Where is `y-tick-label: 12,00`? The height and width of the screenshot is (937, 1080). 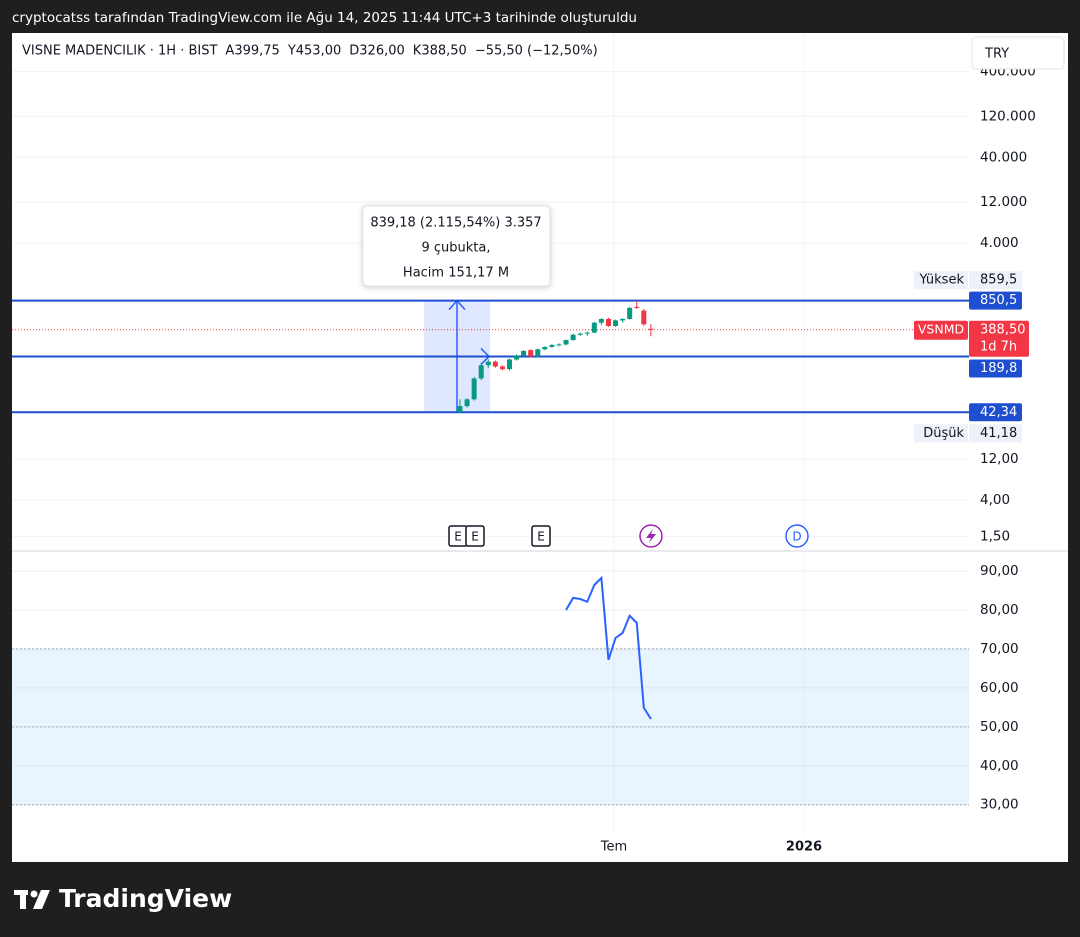 y-tick-label: 12,00 is located at coordinates (999, 459).